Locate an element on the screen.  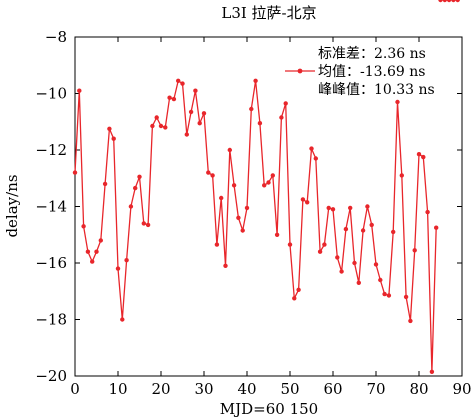
legend-pp-text: 峰峰值：10.33 ns is located at coordinates (376, 90).